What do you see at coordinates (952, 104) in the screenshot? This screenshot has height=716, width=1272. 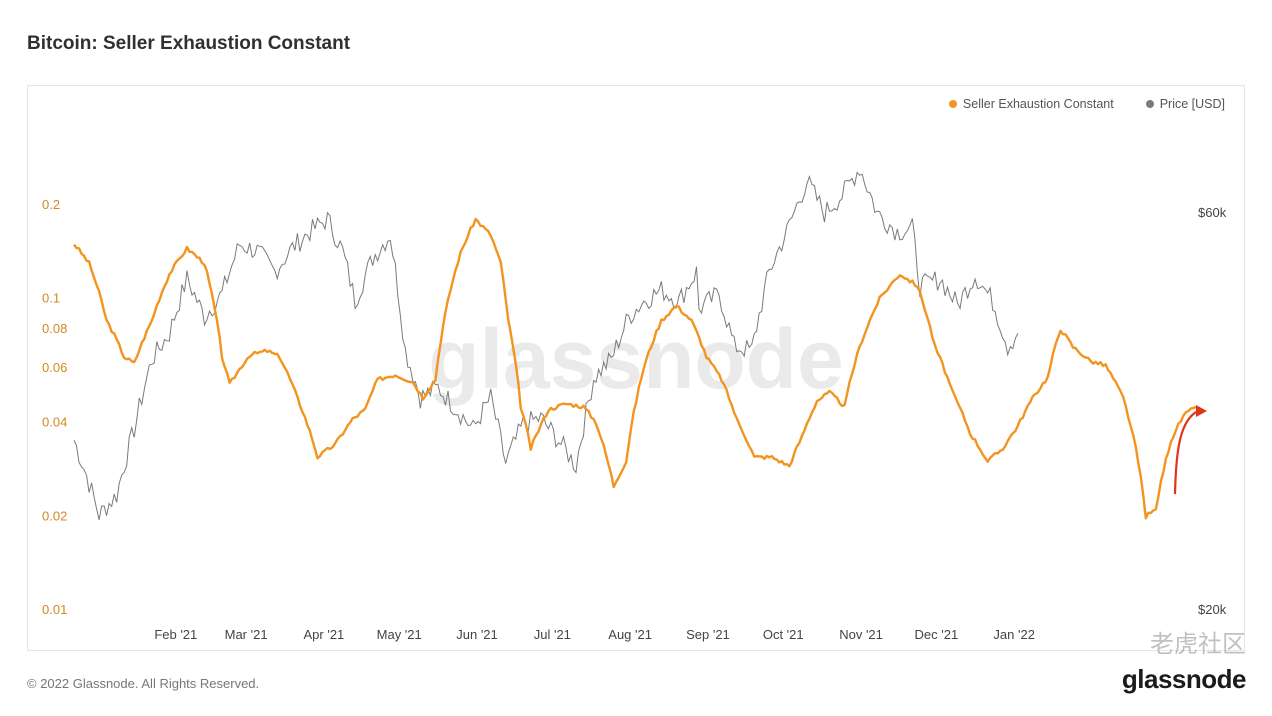 I see `legend-sec-swatch` at bounding box center [952, 104].